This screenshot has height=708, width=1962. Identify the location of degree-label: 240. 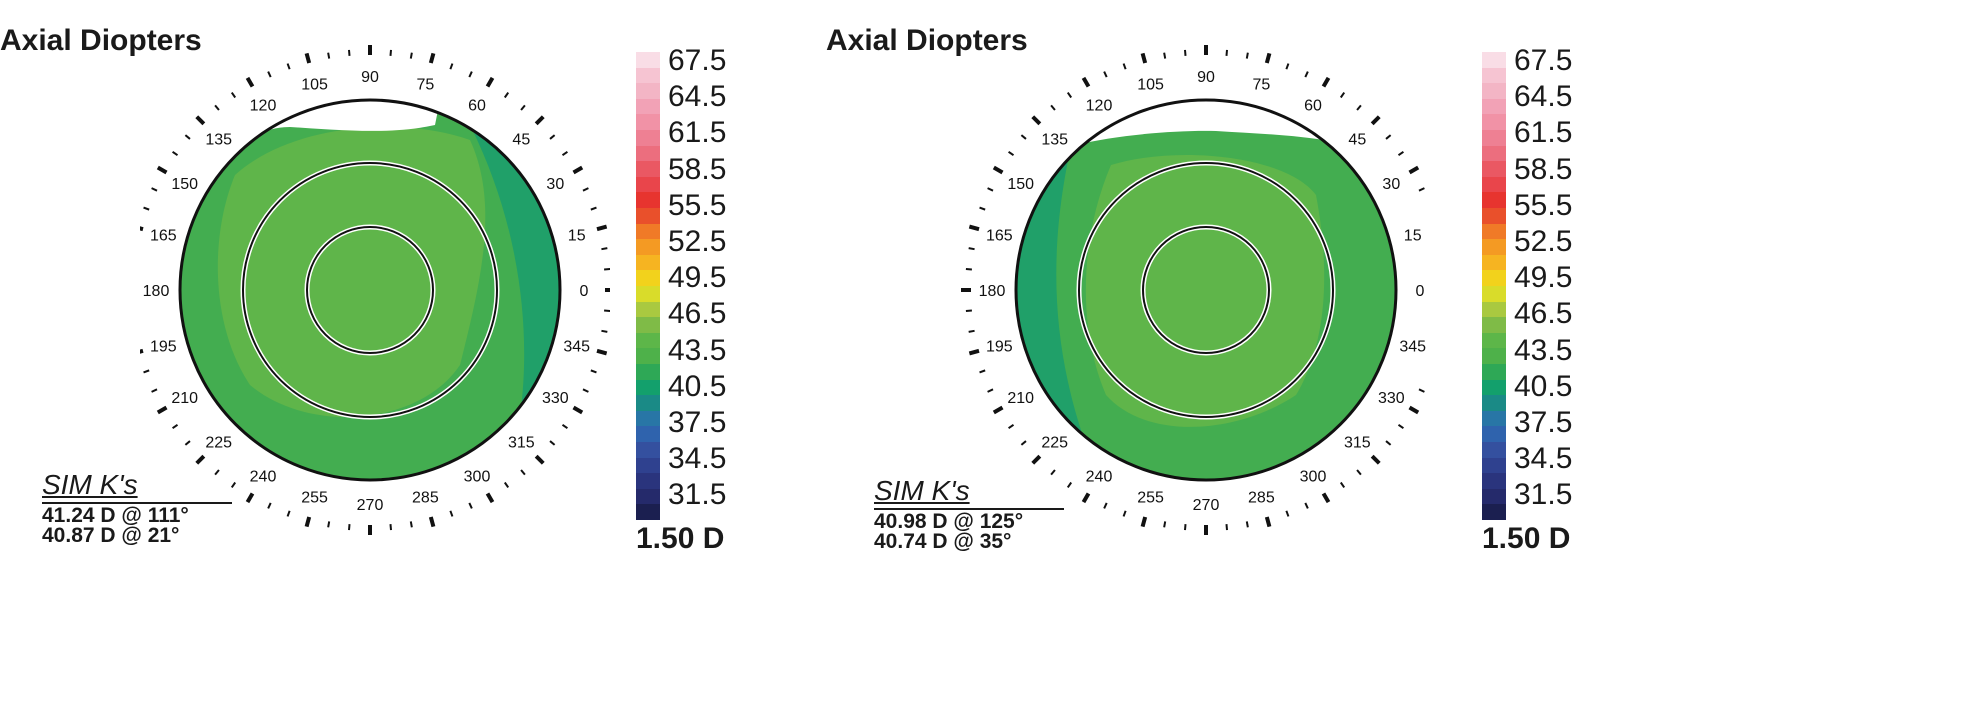
(1099, 476).